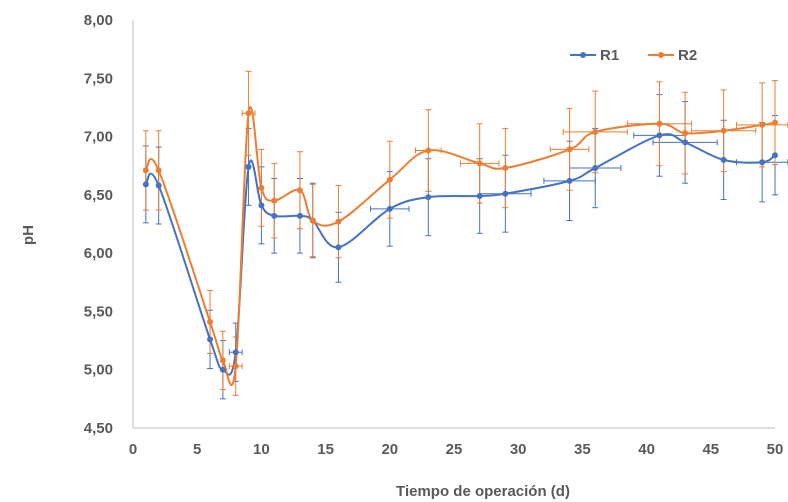 The height and width of the screenshot is (502, 788). I want to click on y-tick-label: 4,50, so click(98, 428).